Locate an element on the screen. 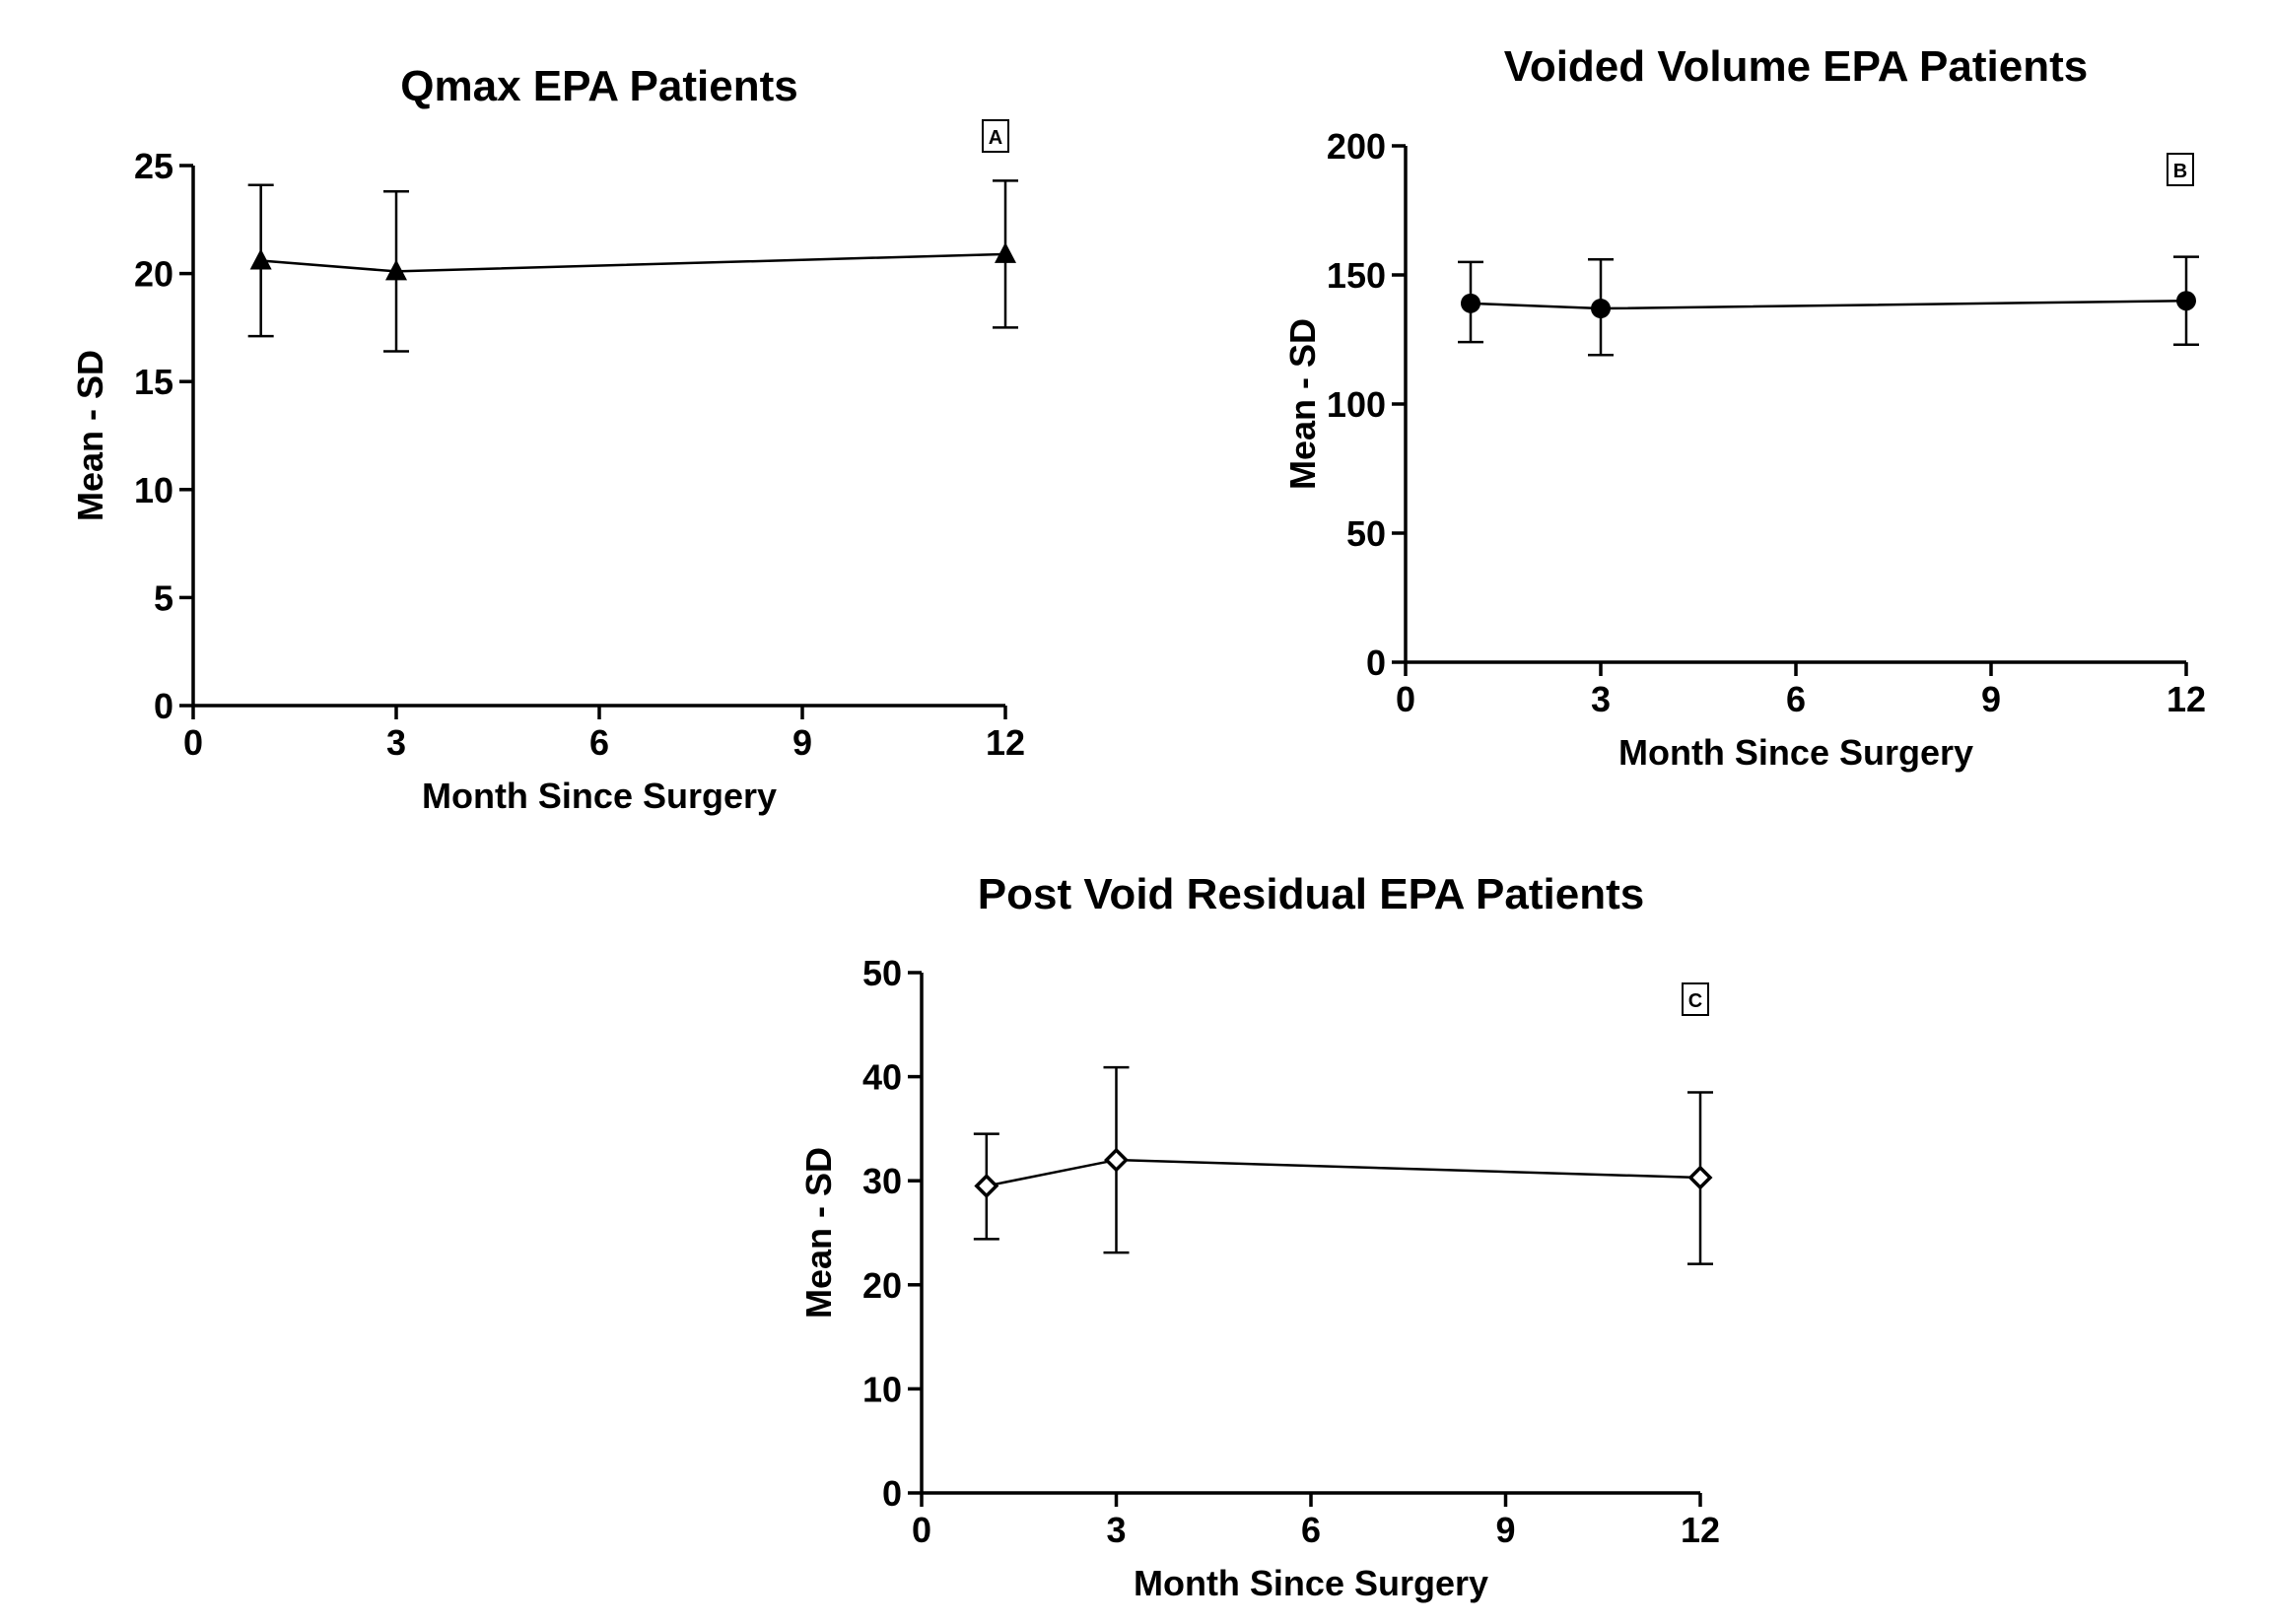 The height and width of the screenshot is (1624, 2271). chart-title: Qmax EPA Patients is located at coordinates (598, 86).